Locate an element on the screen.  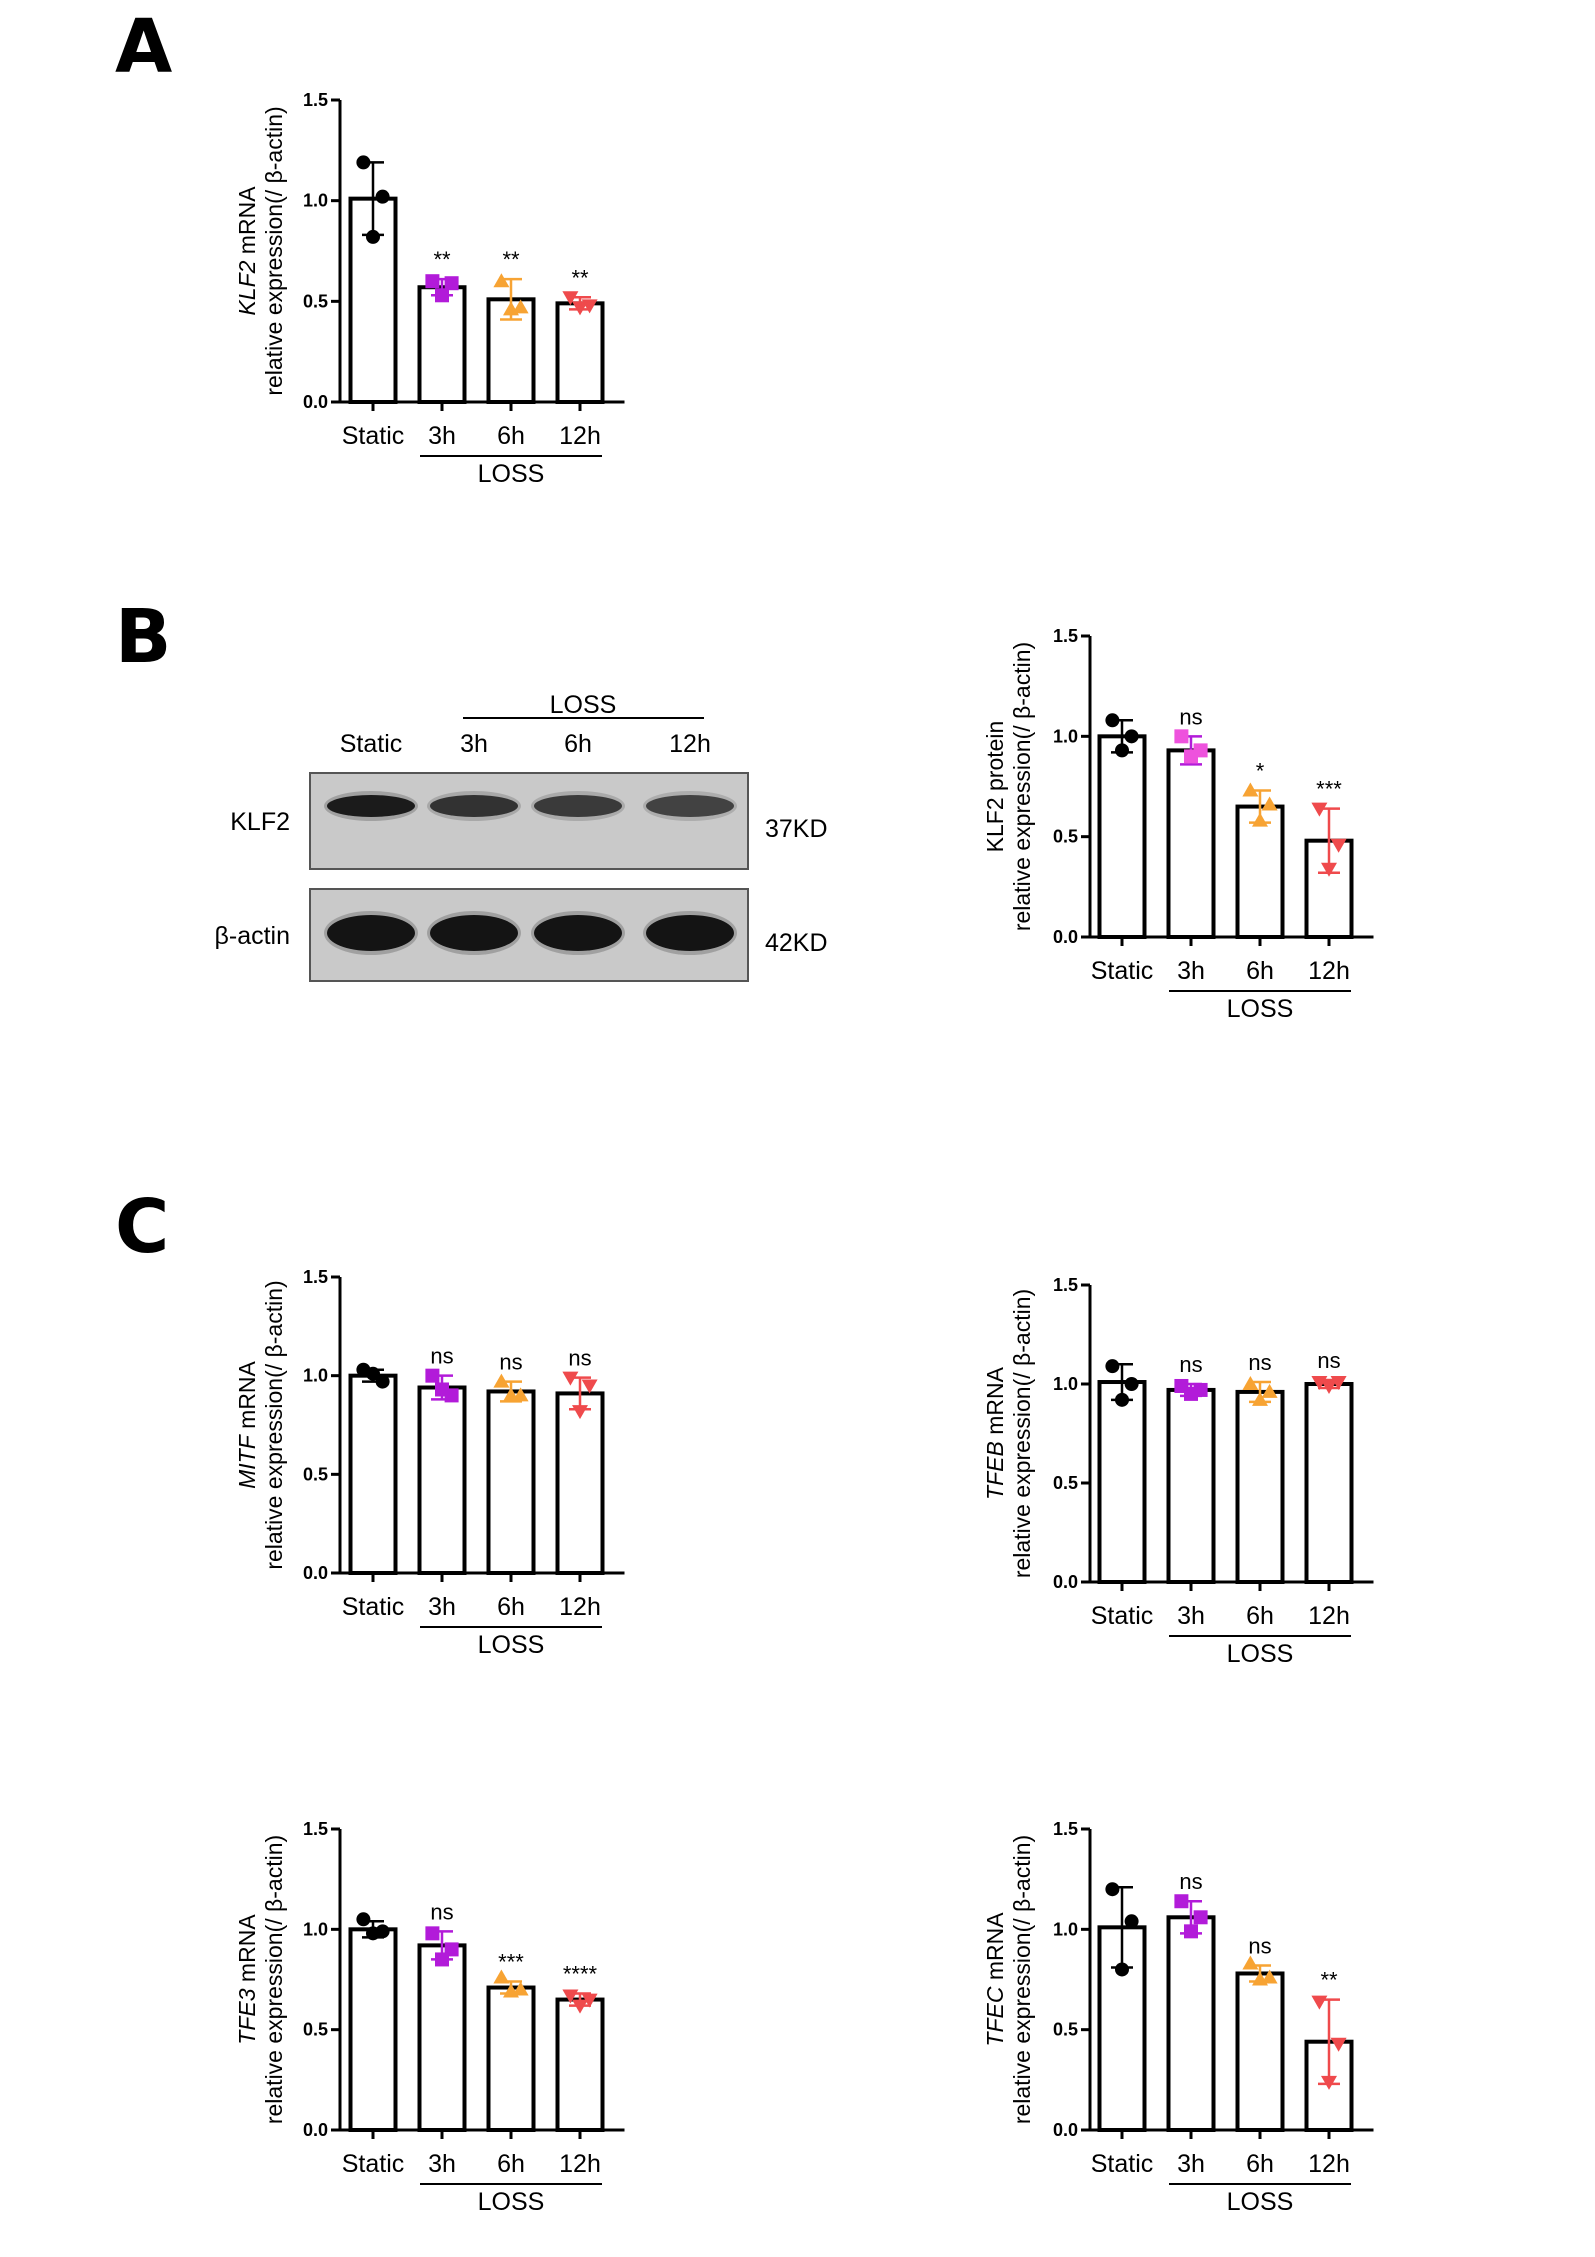
panel-label-b: B is located at coordinates (143, 637).